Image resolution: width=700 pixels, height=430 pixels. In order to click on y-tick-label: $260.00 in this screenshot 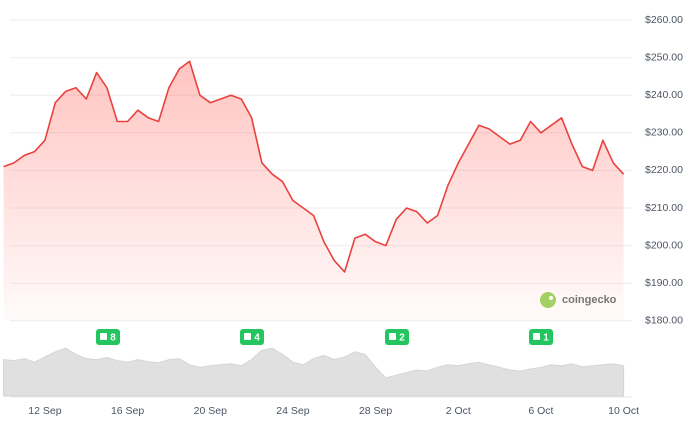, I will do `click(664, 20)`.